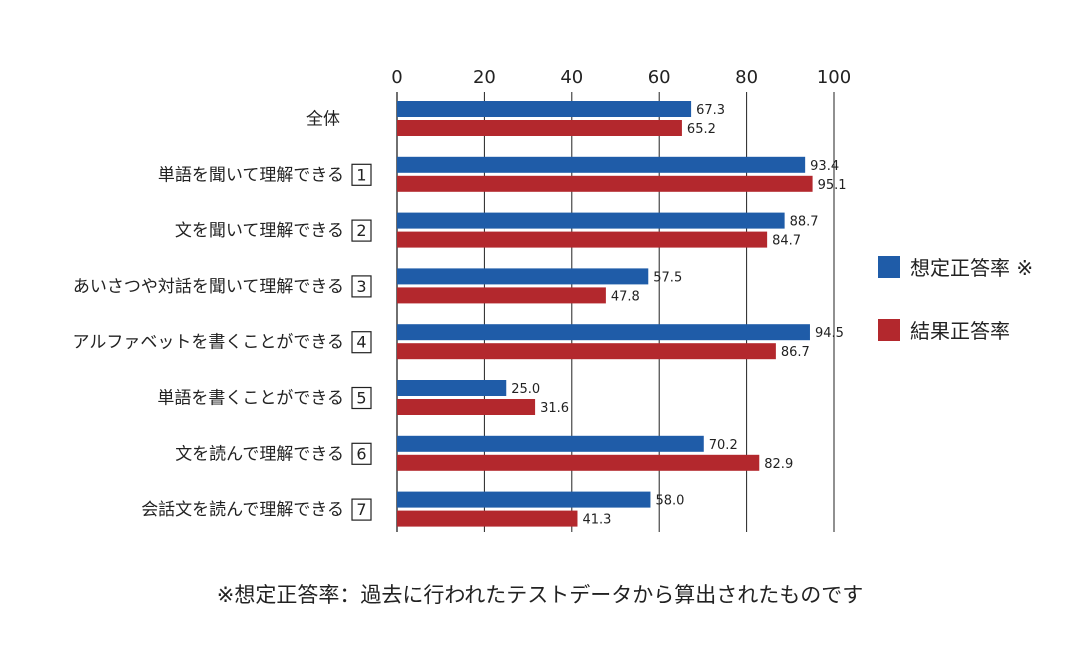 The image size is (1080, 660). Describe the element at coordinates (540, 595) in the screenshot. I see `footnote: ※想定正答率：過去に行われたテストデータから算出されたものです` at that location.